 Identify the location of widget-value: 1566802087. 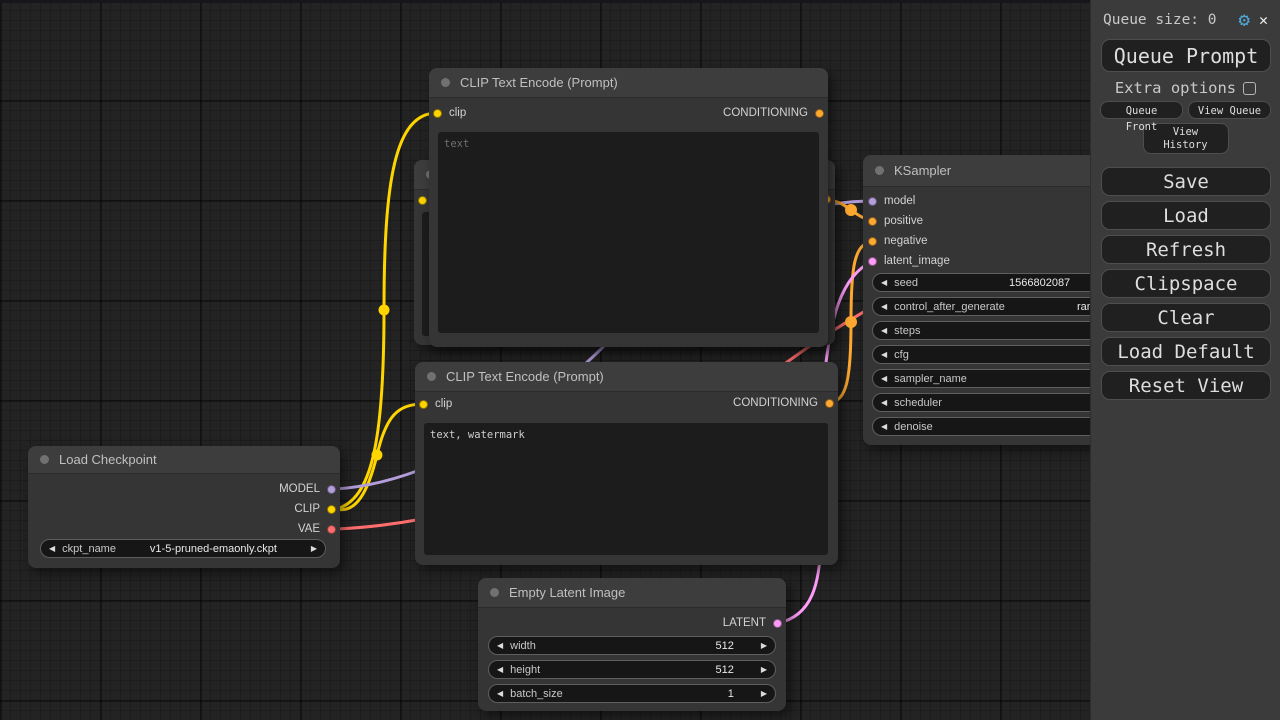
(1040, 282).